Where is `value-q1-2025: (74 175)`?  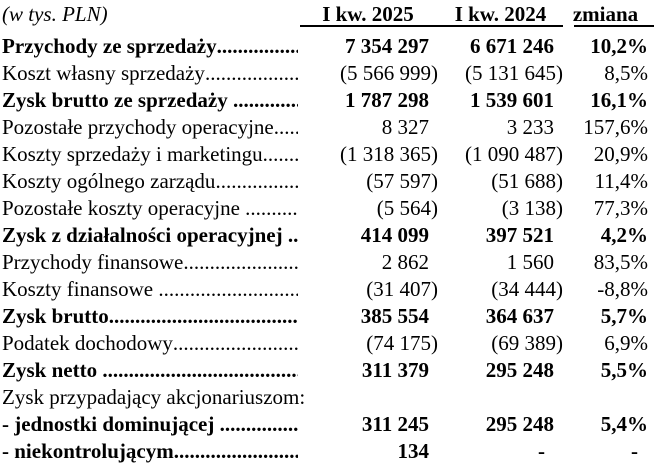 value-q1-2025: (74 175) is located at coordinates (402, 343).